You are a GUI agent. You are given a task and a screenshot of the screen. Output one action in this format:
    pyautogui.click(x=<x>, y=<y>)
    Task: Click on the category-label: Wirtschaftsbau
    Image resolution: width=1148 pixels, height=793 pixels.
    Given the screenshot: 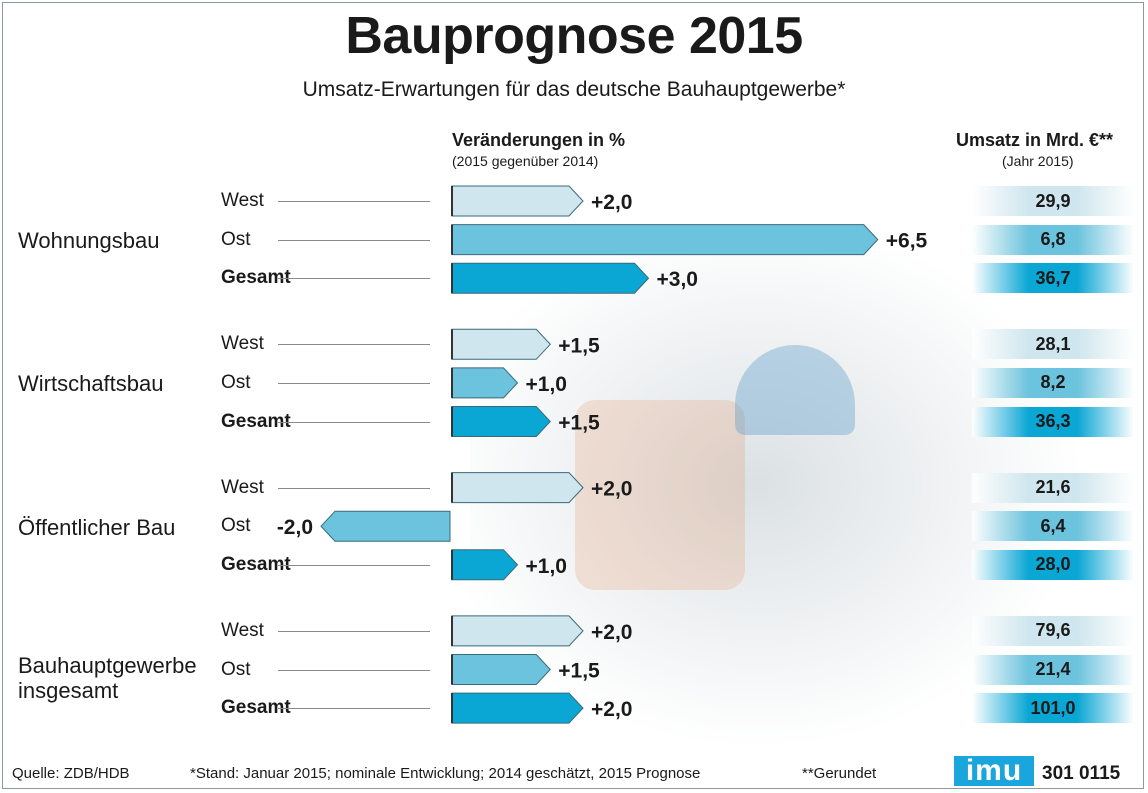 What is the action you would take?
    pyautogui.click(x=91, y=384)
    